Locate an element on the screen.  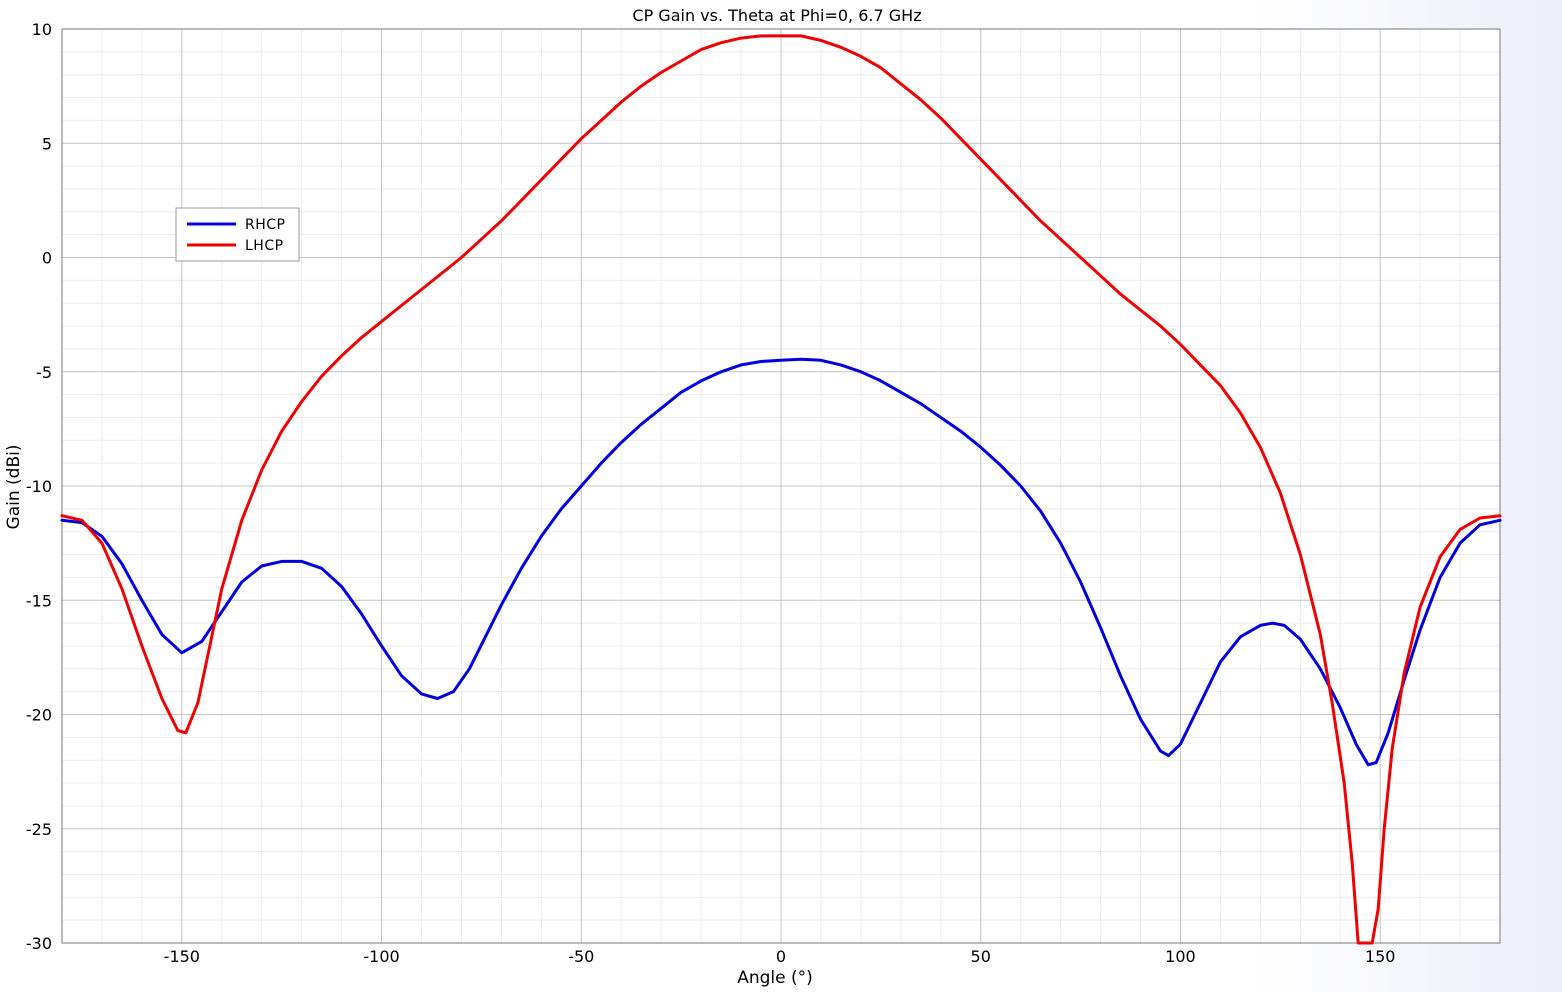
x-tick-label: 150 is located at coordinates (1380, 956).